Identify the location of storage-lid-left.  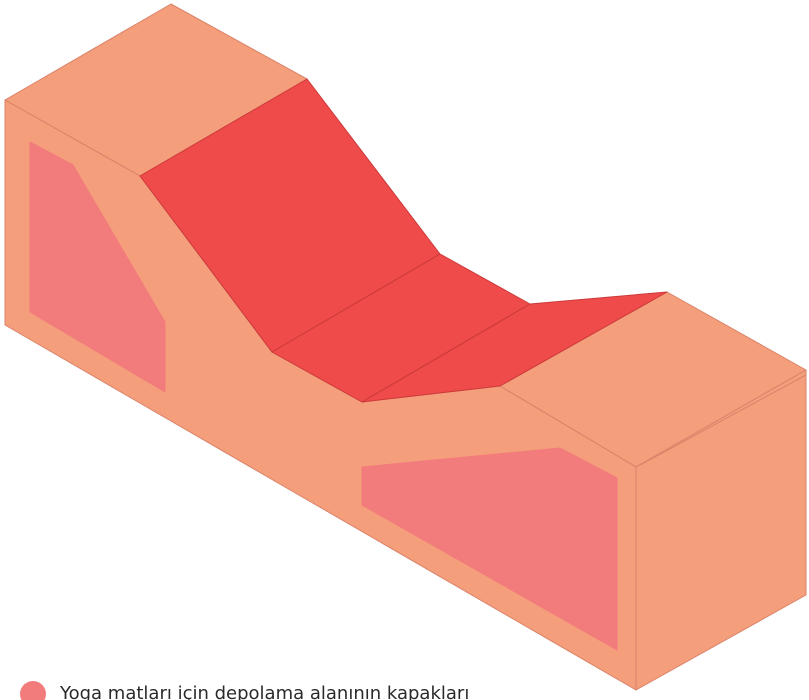
(97, 267).